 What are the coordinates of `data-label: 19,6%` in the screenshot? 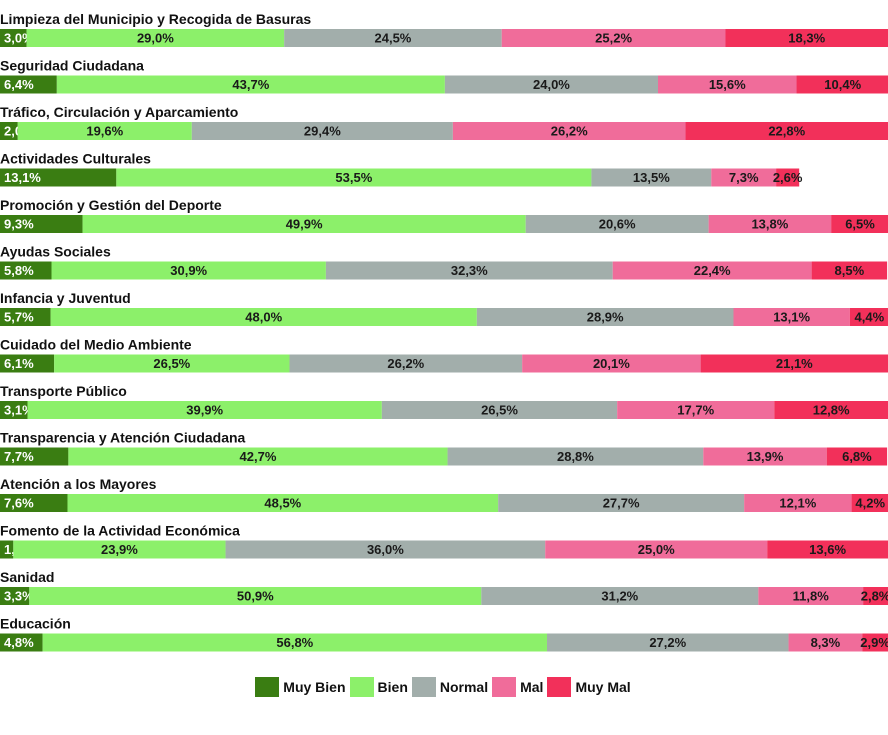 It's located at (104, 131).